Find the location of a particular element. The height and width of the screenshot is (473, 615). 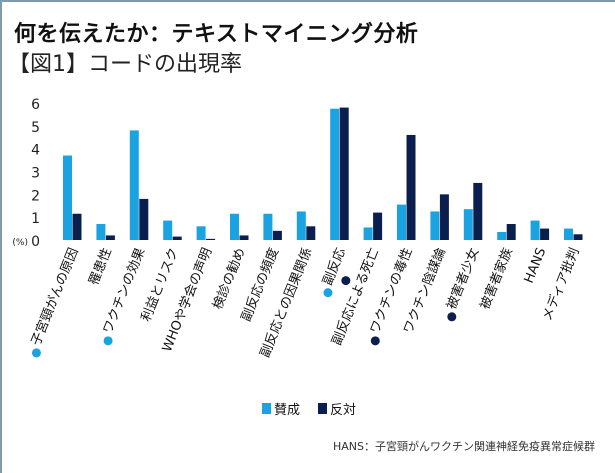

x-tick-label: 罹患性 is located at coordinates (101, 267).